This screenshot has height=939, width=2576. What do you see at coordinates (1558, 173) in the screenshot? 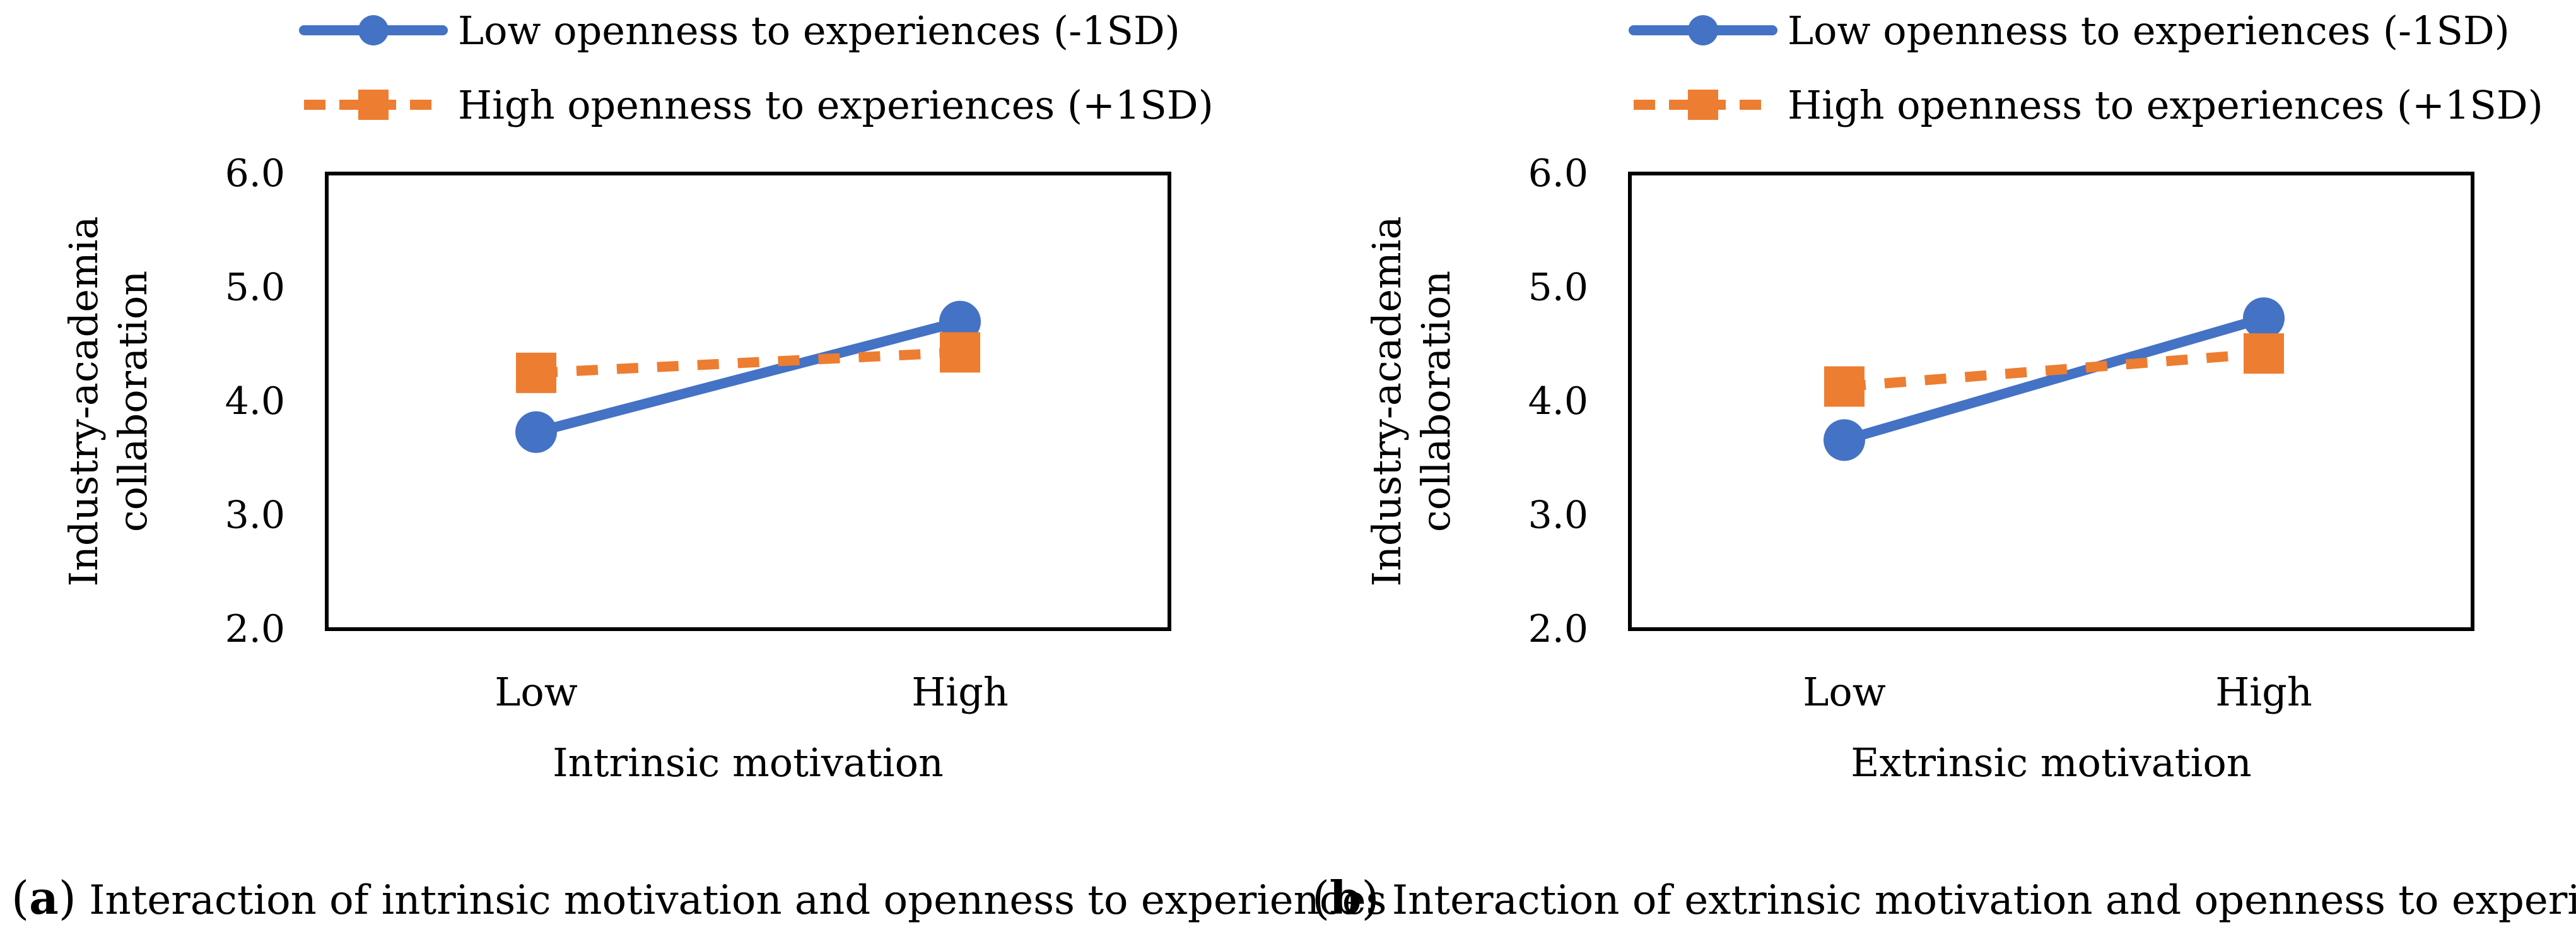
I see `chart-b-ytick-label: 6.0` at bounding box center [1558, 173].